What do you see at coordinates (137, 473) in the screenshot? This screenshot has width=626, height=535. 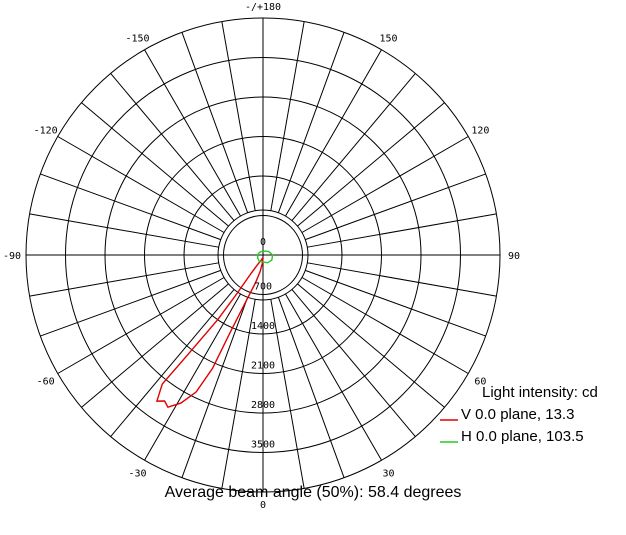 I see `angle-label: -30` at bounding box center [137, 473].